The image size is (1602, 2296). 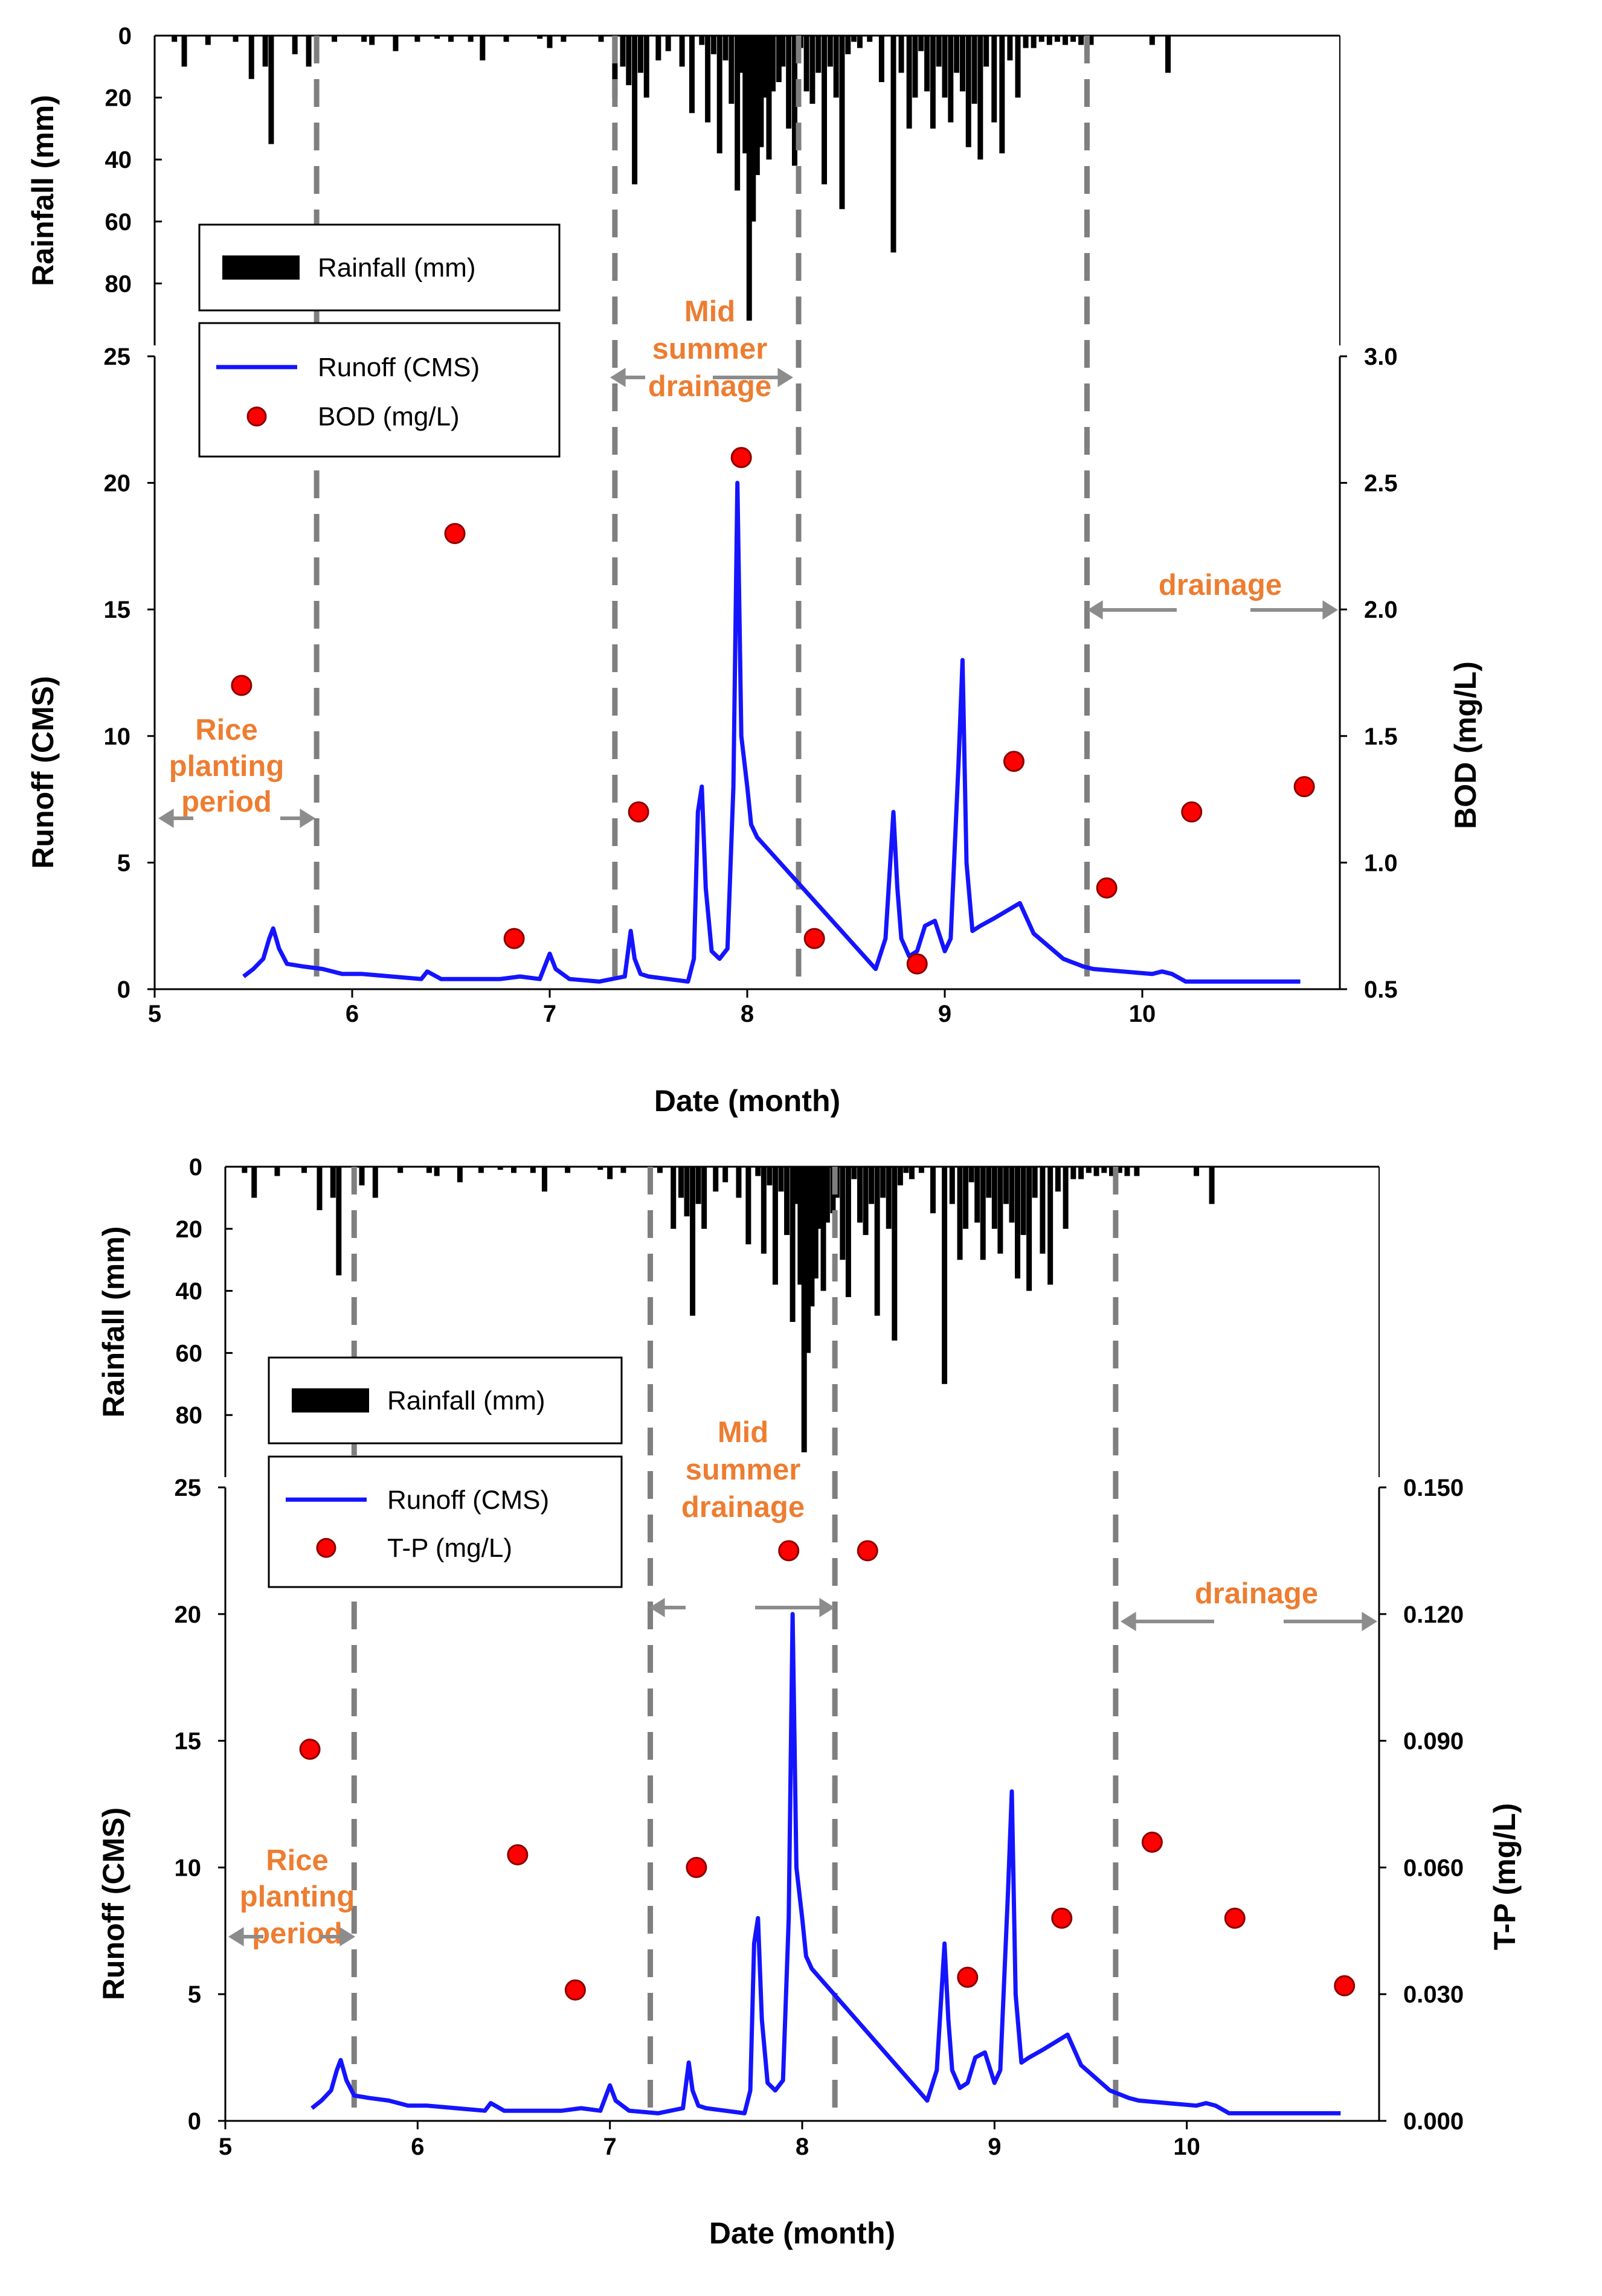 I want to click on right-tick-label: 0.060, so click(x=1433, y=1868).